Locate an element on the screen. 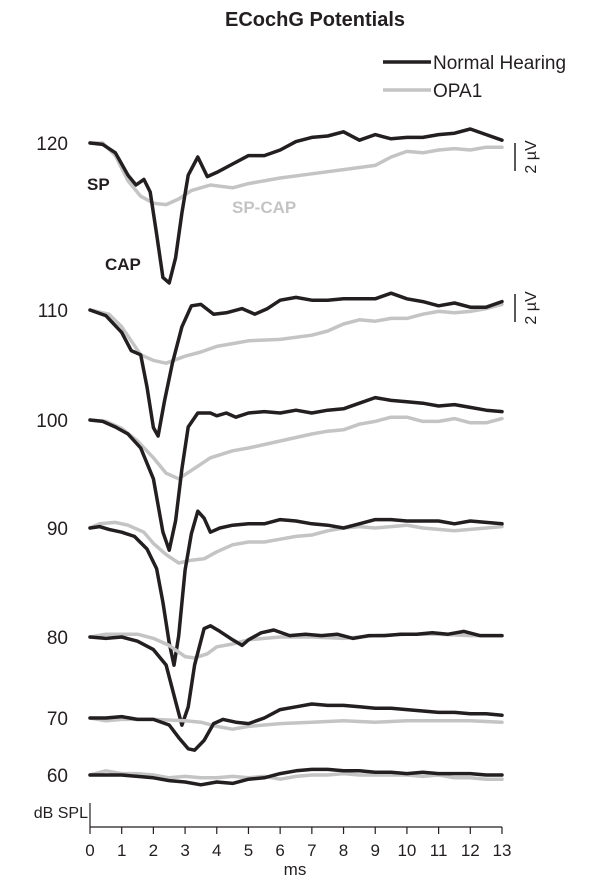 The width and height of the screenshot is (599, 884). level-label-60: 60 is located at coordinates (57, 776).